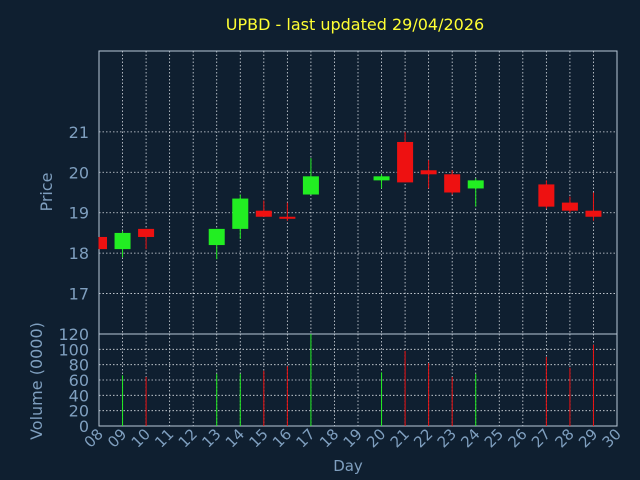 Image resolution: width=640 pixels, height=480 pixels. What do you see at coordinates (84, 426) in the screenshot?
I see `volume-y-tick-label: 0` at bounding box center [84, 426].